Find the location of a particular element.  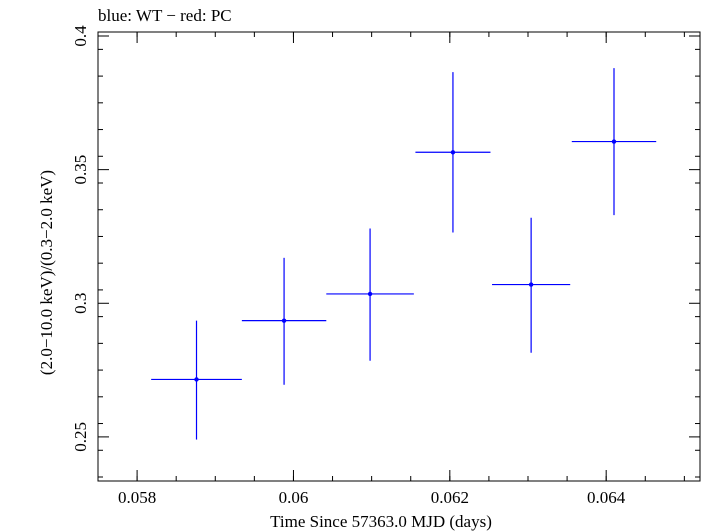

y-tick-label: 0.4 is located at coordinates (80, 36).